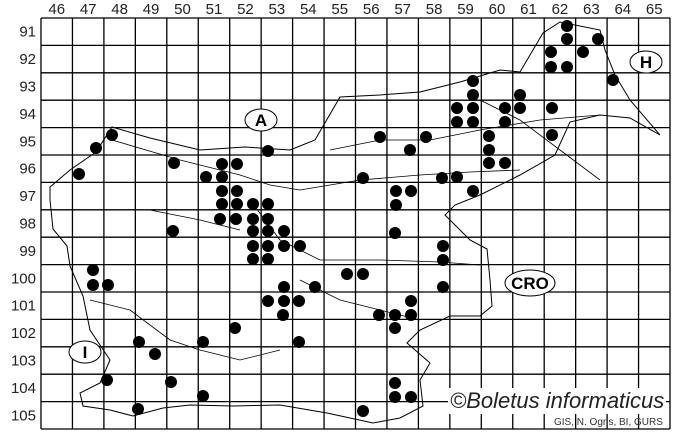 This screenshot has width=680, height=436. I want to click on svg-text: I, so click(85, 352).